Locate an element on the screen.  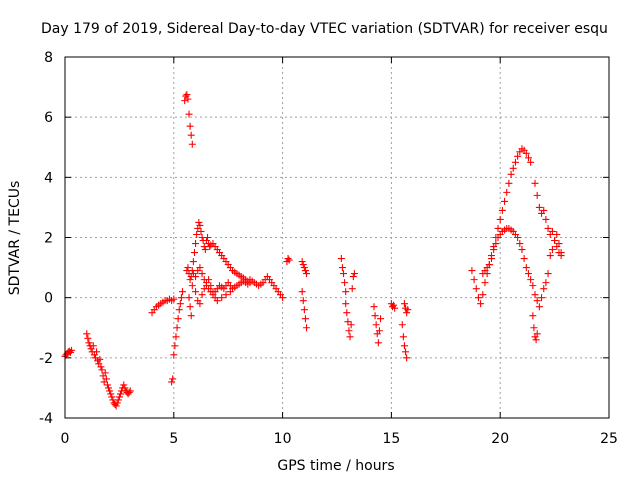
series-seg17 is located at coordinates (393, 306).